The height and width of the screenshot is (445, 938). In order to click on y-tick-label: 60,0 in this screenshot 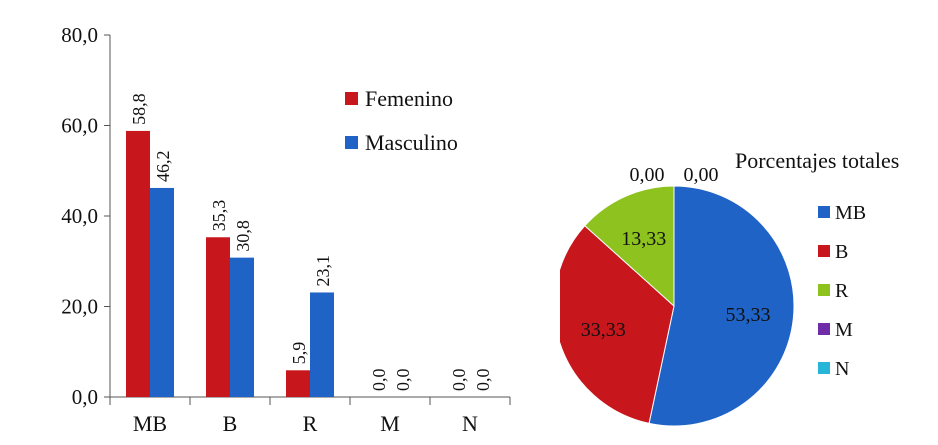, I will do `click(79, 126)`.